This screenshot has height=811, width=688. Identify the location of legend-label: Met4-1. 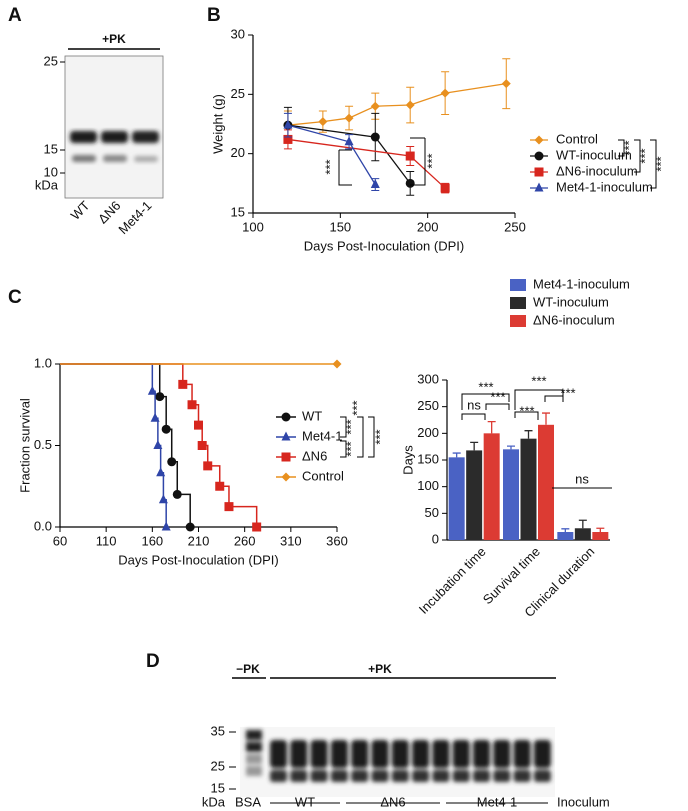
(322, 435).